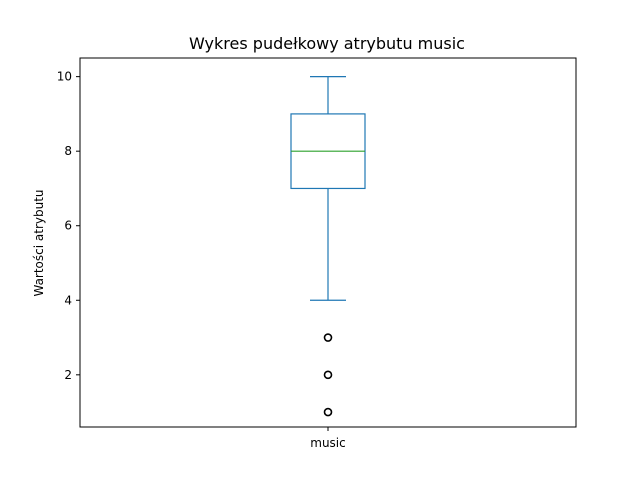 This screenshot has height=480, width=640. I want to click on x-axis: music, so click(328, 438).